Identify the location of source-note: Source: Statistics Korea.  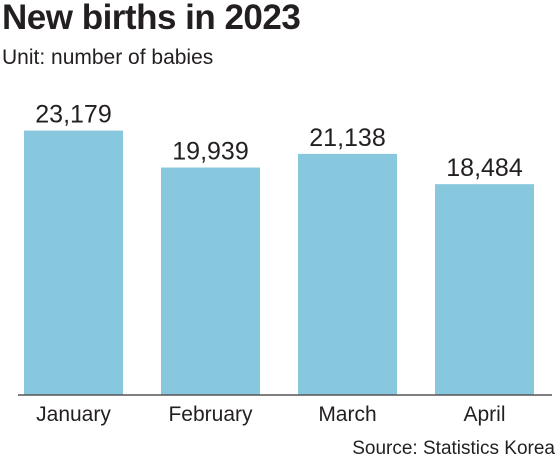
(453, 448).